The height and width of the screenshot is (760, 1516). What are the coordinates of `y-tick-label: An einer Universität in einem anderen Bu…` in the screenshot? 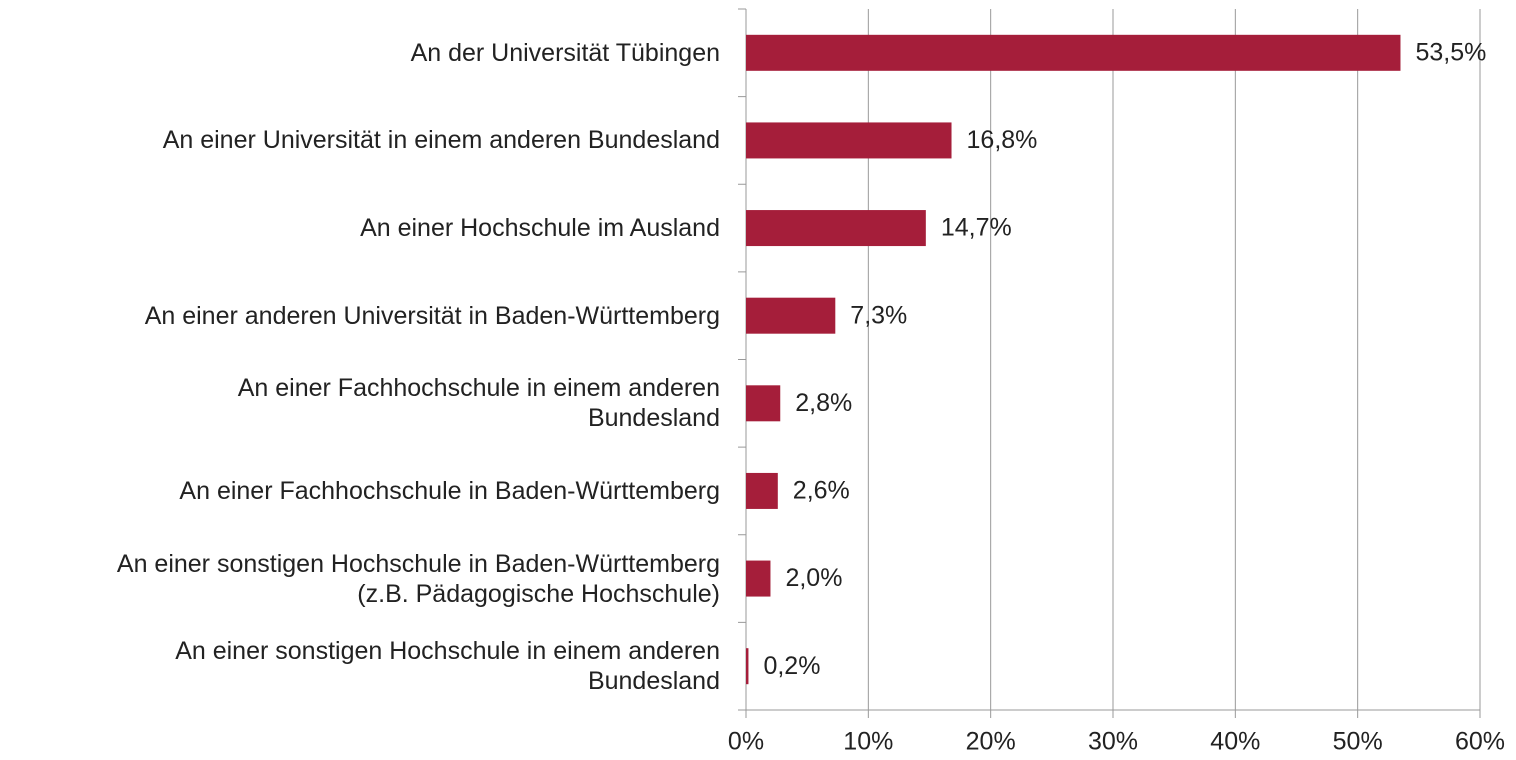 It's located at (441, 140).